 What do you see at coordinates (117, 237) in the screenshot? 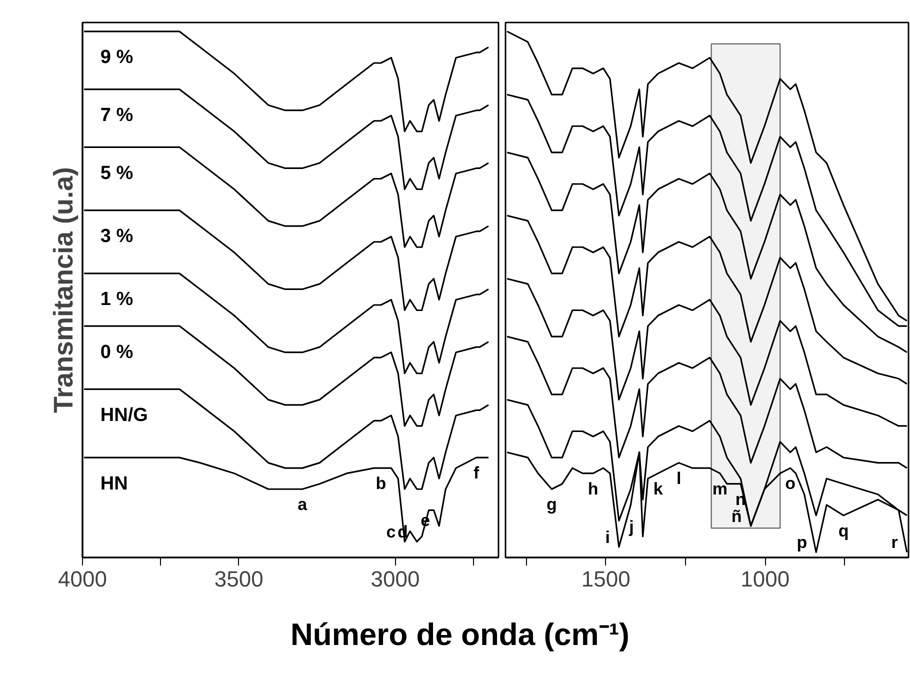
I see `series-label: 3 %` at bounding box center [117, 237].